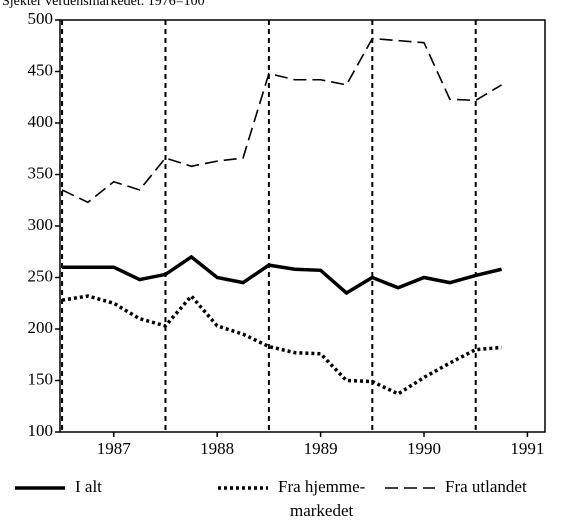  I want to click on series-line, so click(282, 275).